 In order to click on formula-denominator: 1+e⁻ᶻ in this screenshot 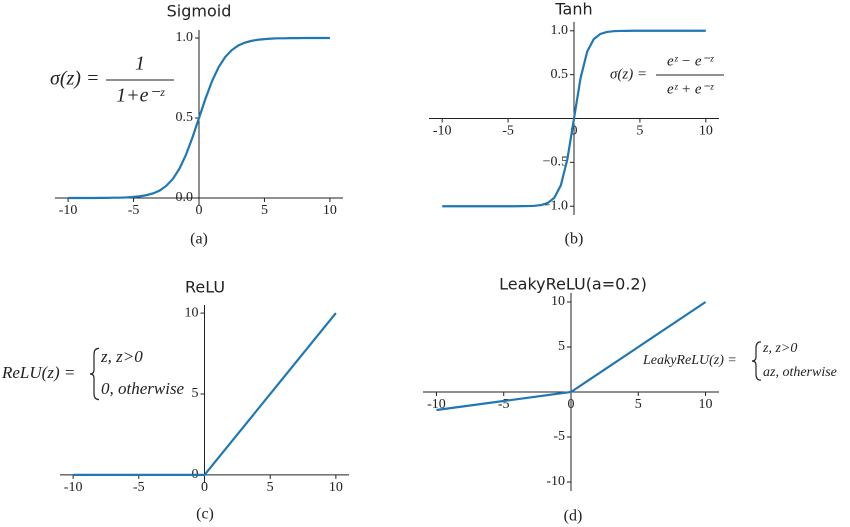, I will do `click(140, 96)`.